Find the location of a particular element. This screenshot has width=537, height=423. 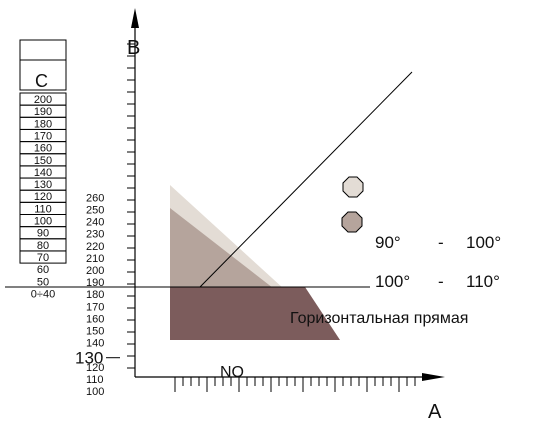

b-scale-label: 230 is located at coordinates (95, 235).